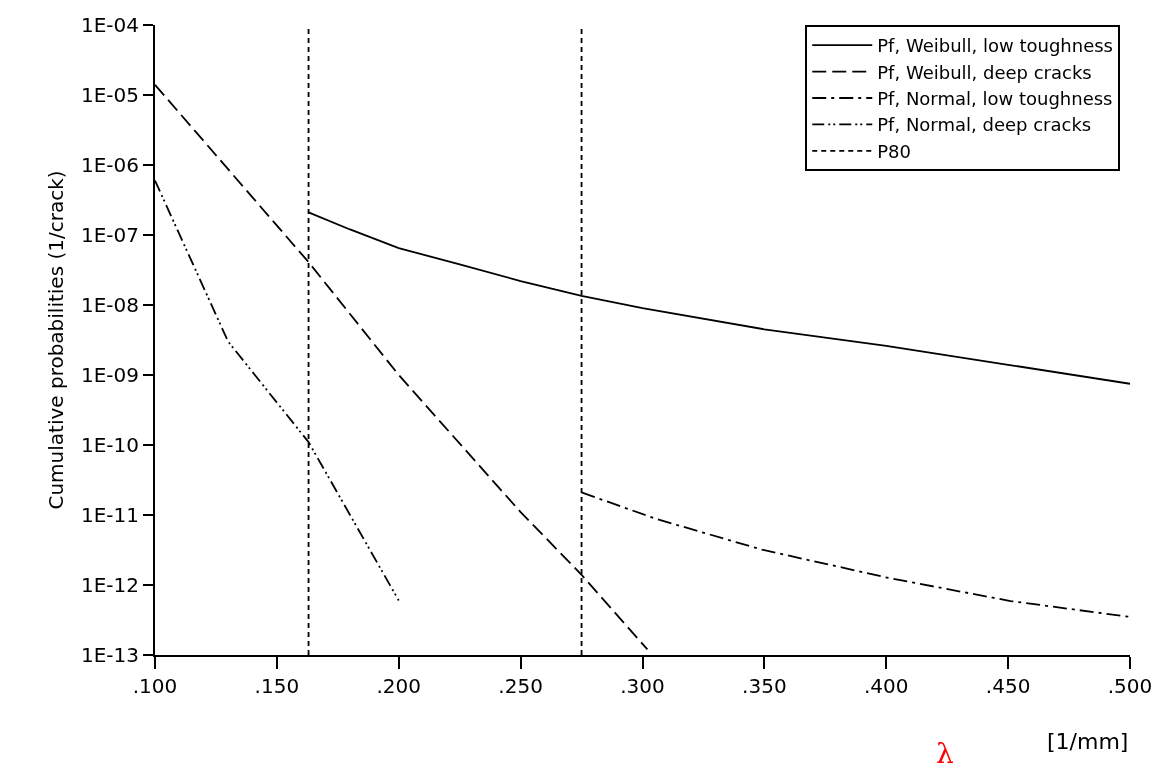 This screenshot has height=778, width=1166. What do you see at coordinates (1088, 741) in the screenshot?
I see `x-axis-title: [1/mm]` at bounding box center [1088, 741].